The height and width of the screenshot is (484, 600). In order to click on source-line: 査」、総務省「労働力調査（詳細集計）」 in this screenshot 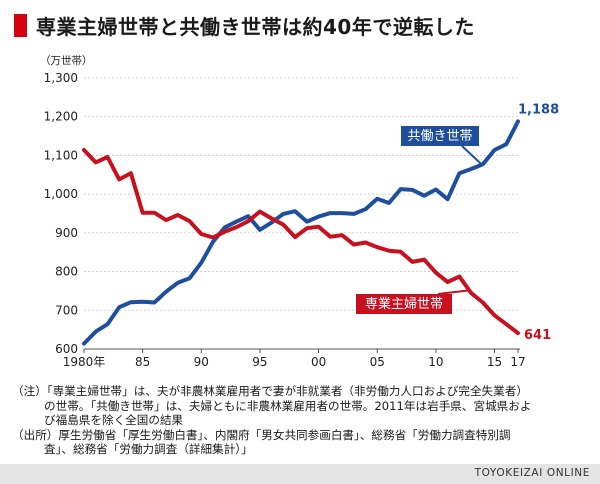, I will do `click(148, 449)`.